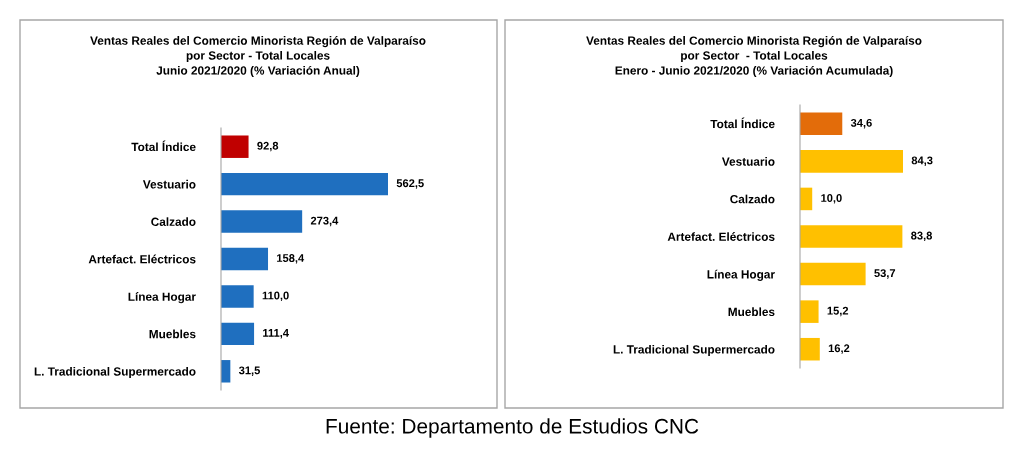 The height and width of the screenshot is (459, 1024). Describe the element at coordinates (410, 184) in the screenshot. I see `data-label: 562,5` at that location.